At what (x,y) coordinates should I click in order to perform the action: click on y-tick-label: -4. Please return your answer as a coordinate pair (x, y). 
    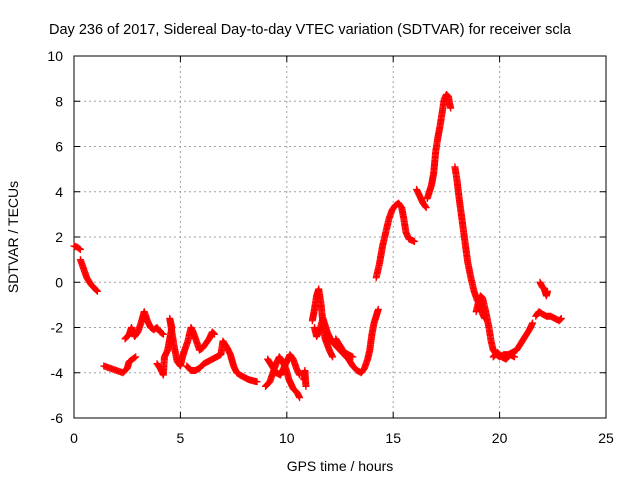
    Looking at the image, I should click on (57, 373).